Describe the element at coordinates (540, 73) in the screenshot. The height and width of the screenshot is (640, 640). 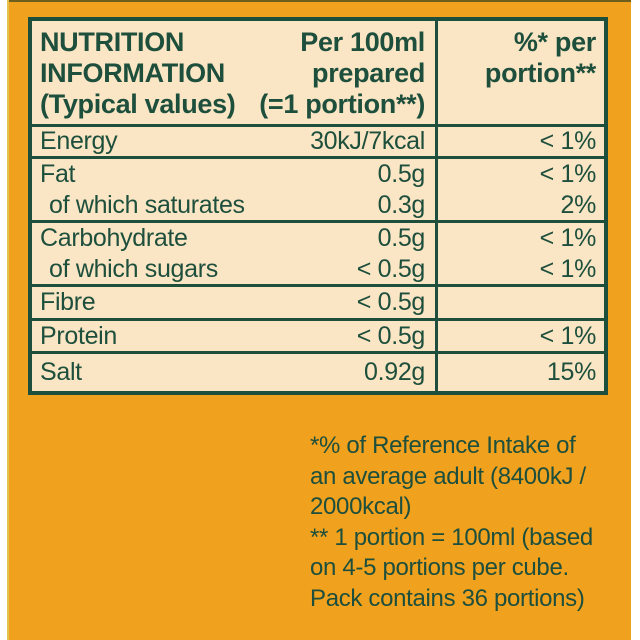
I see `header-percent-line: portion**` at that location.